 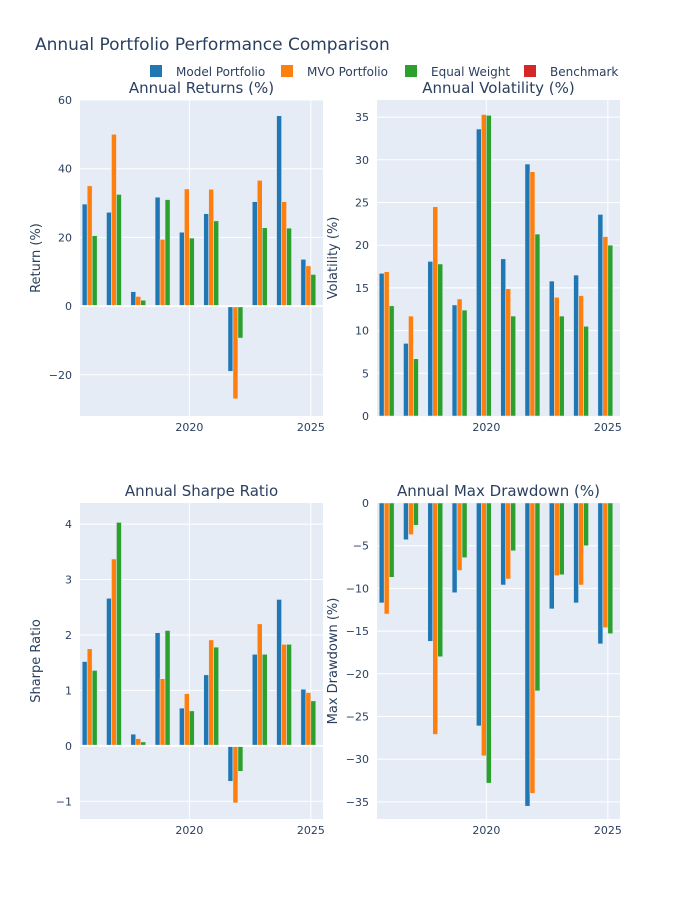 I want to click on legend-label-1: MVO Portfolio, so click(x=347, y=72).